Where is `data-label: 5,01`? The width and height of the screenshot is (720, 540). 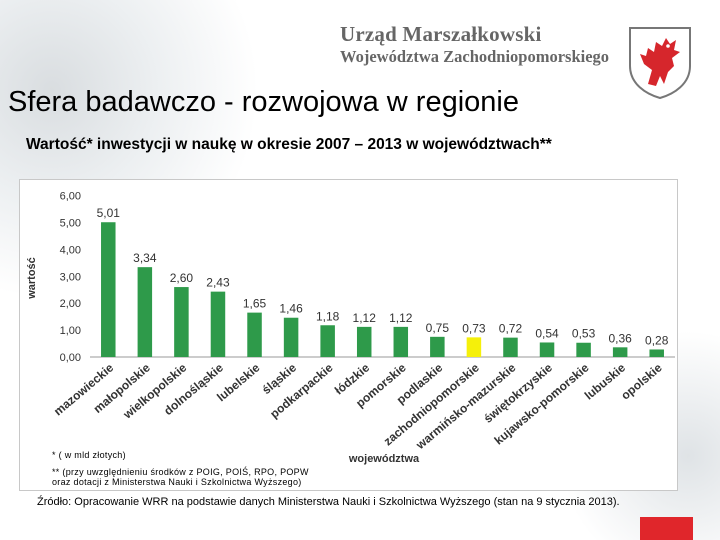
data-label: 5,01 is located at coordinates (109, 213).